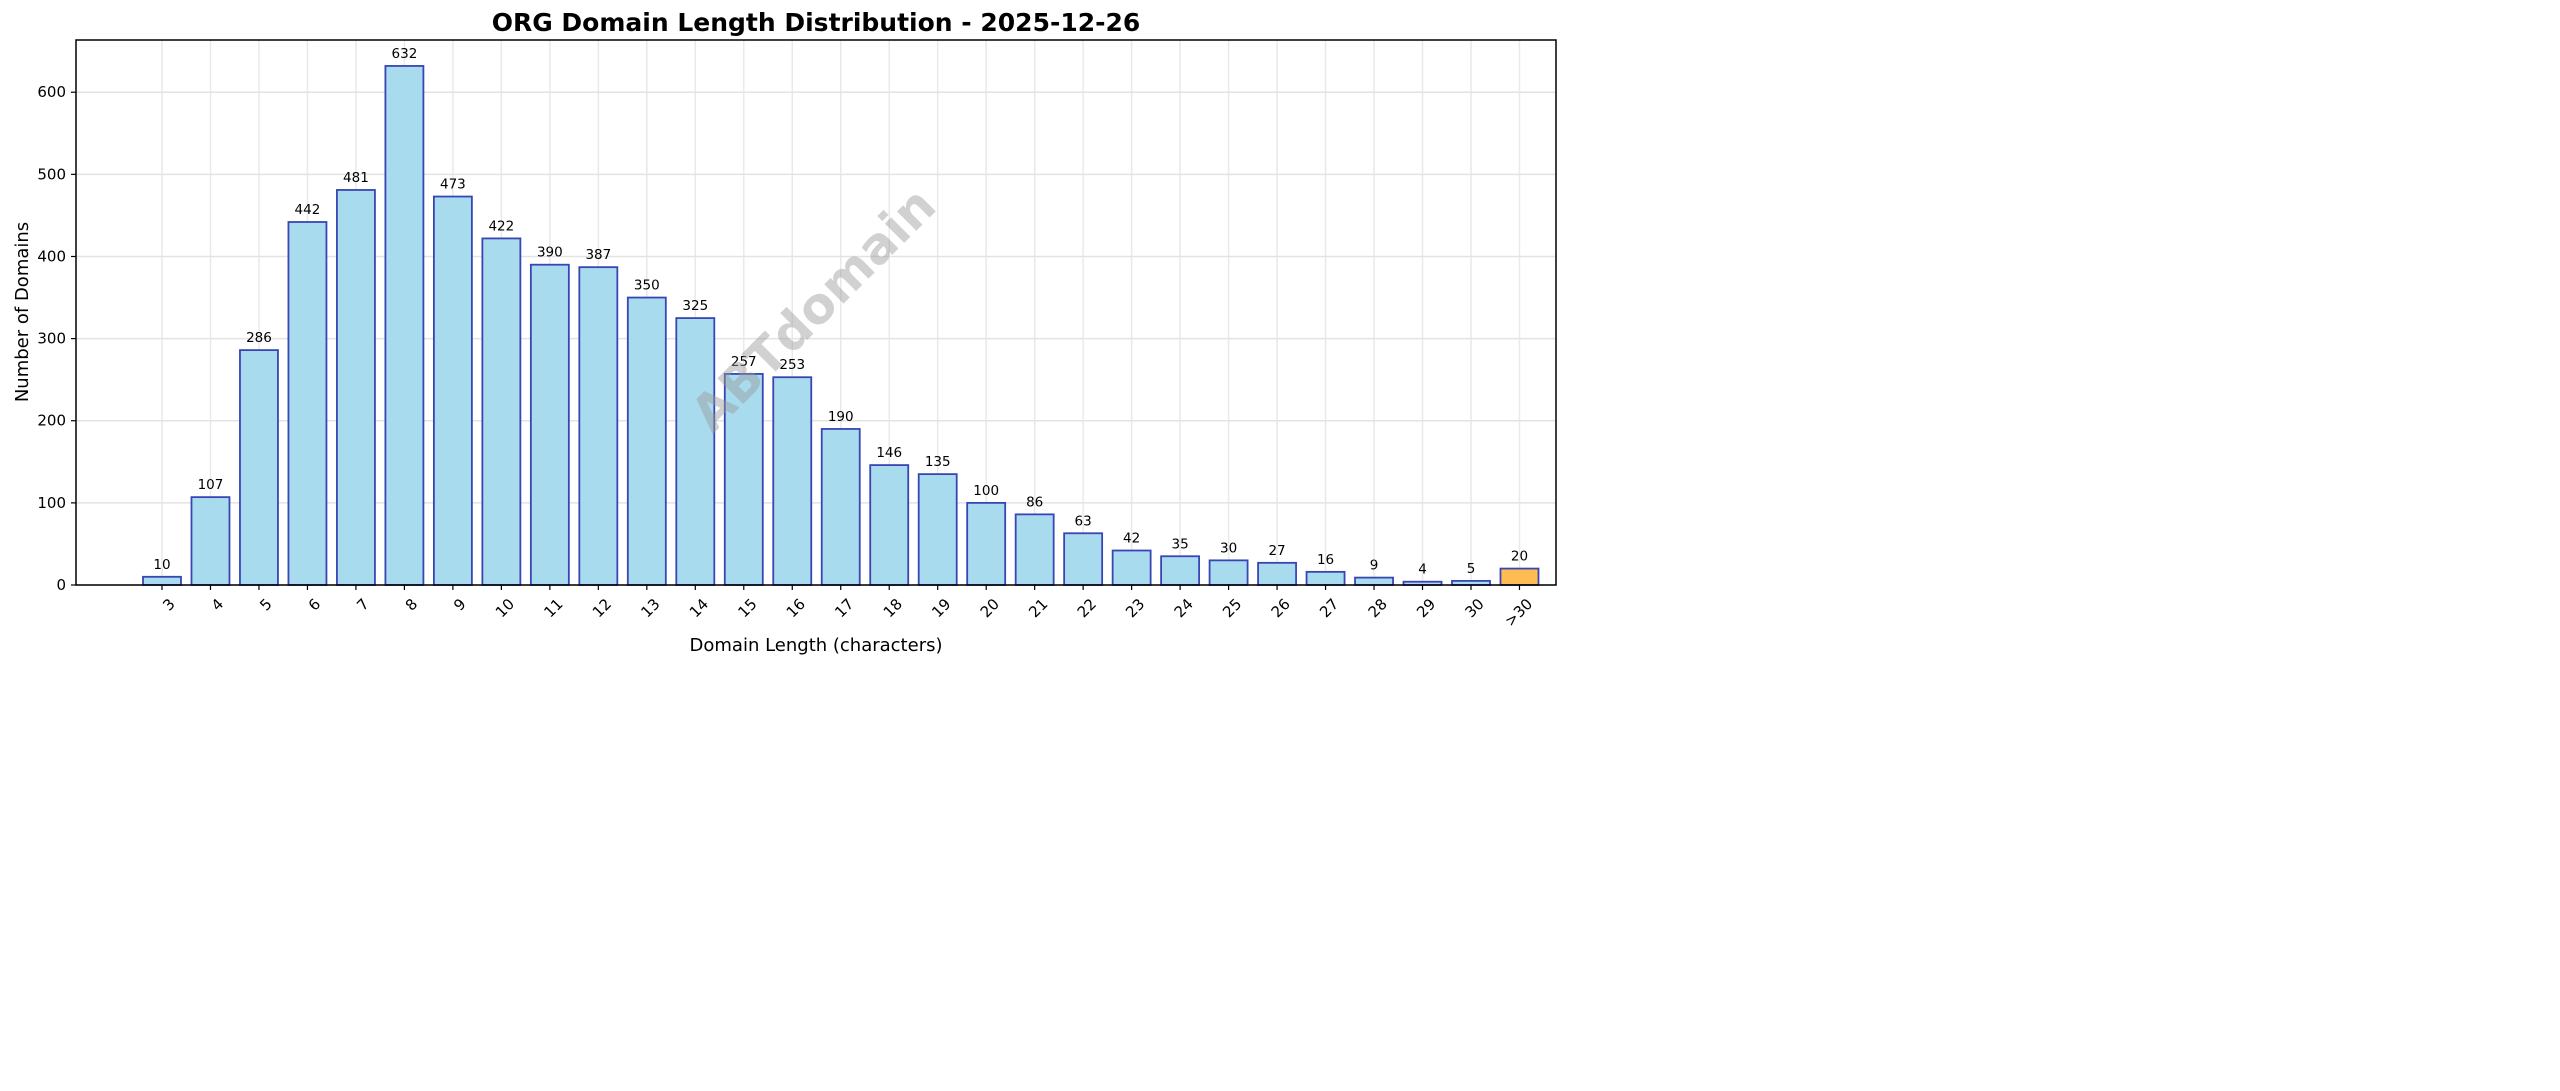 This screenshot has width=2560, height=1091. Describe the element at coordinates (1374, 566) in the screenshot. I see `data-label: 9` at that location.